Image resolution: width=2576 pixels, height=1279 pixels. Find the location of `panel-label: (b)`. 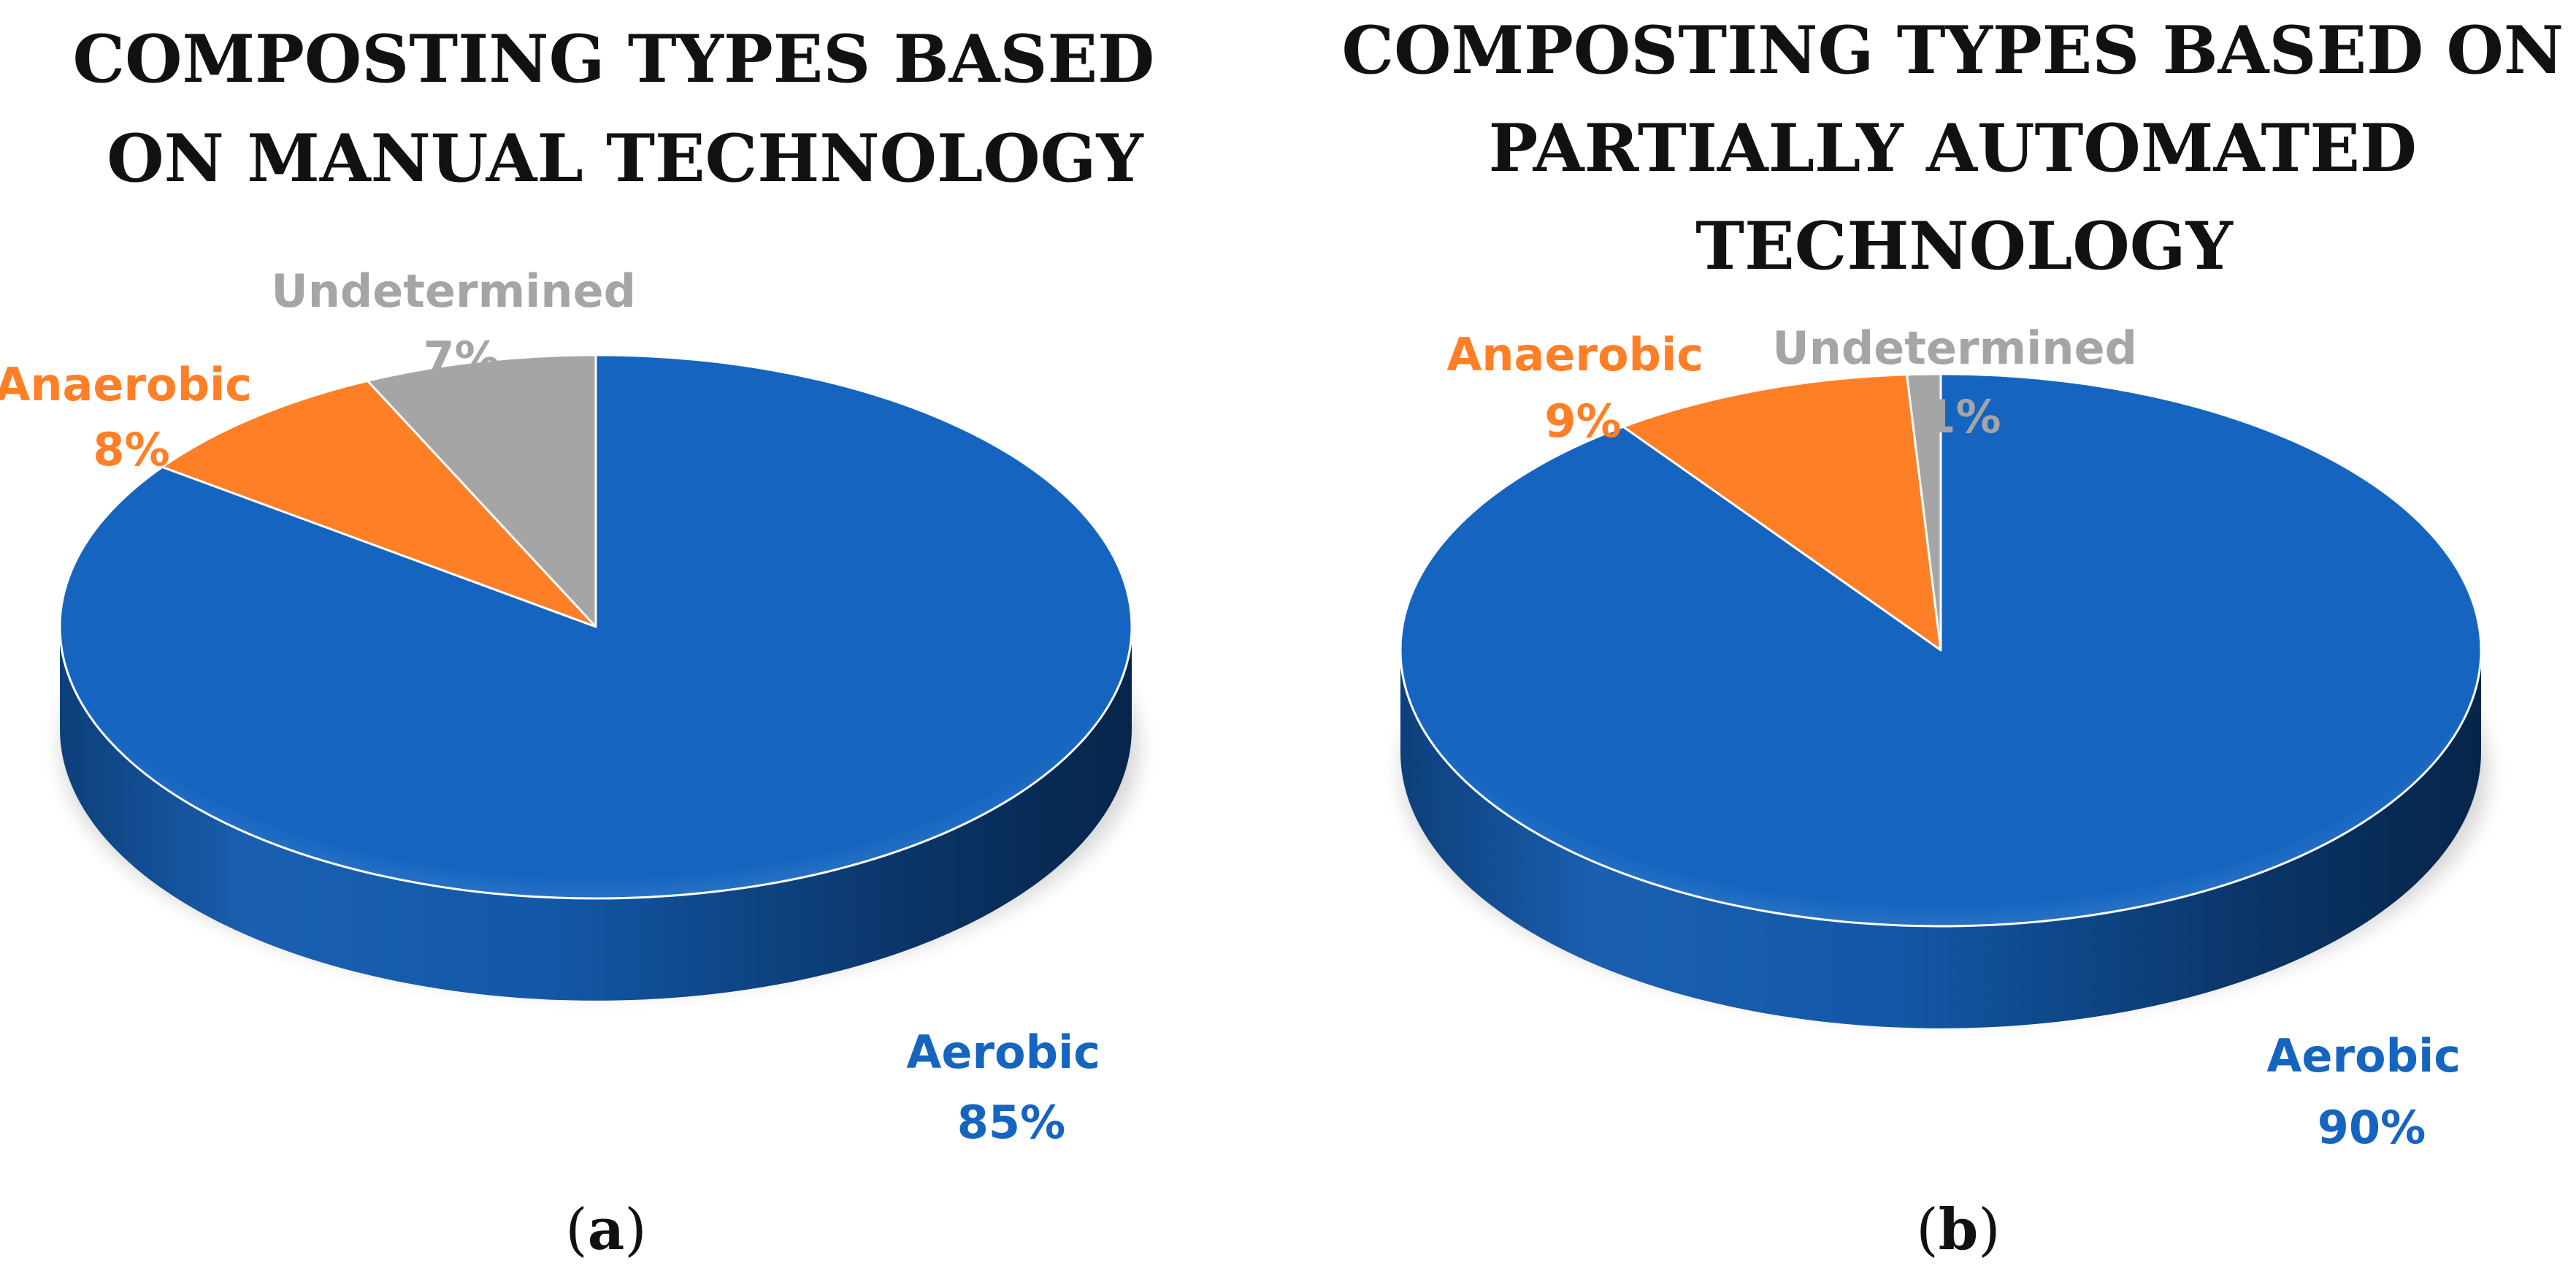

panel-label: (b) is located at coordinates (1958, 1230).